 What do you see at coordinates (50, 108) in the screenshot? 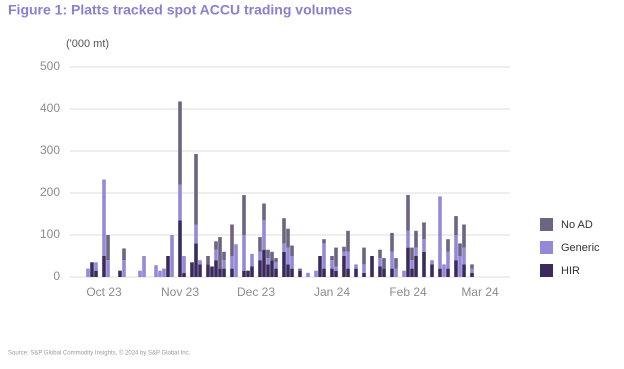
I see `y-tick-label: 400` at bounding box center [50, 108].